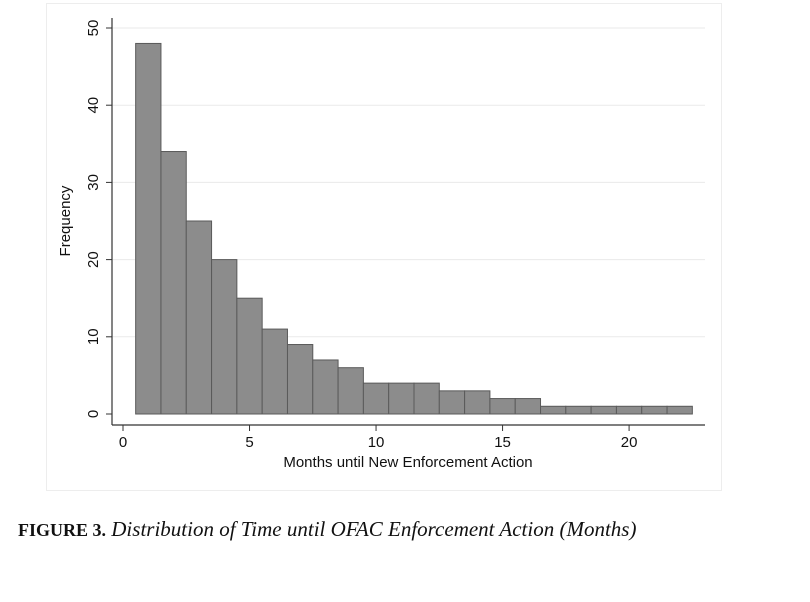 The height and width of the screenshot is (602, 810). Describe the element at coordinates (123, 442) in the screenshot. I see `x-tick-label: 0` at that location.